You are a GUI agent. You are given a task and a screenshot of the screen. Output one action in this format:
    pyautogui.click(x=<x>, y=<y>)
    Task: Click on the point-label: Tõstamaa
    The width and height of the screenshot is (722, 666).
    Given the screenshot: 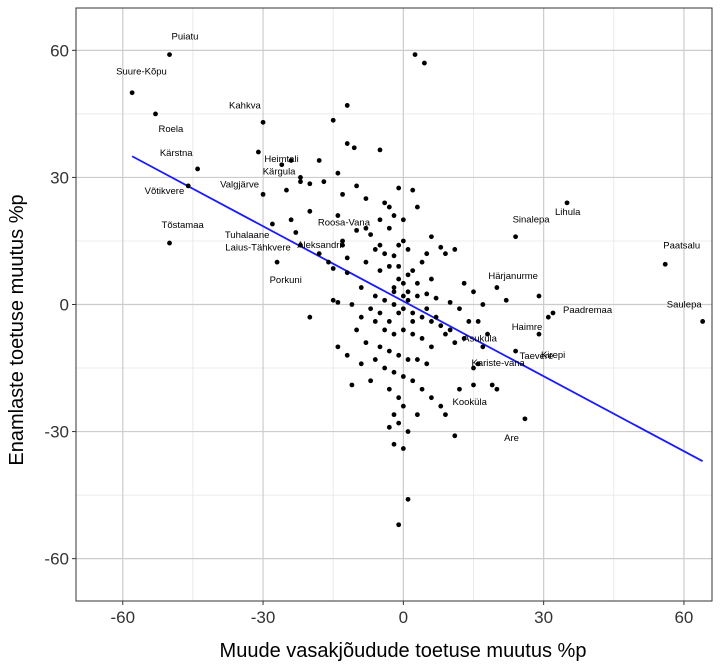 What is the action you would take?
    pyautogui.click(x=183, y=225)
    